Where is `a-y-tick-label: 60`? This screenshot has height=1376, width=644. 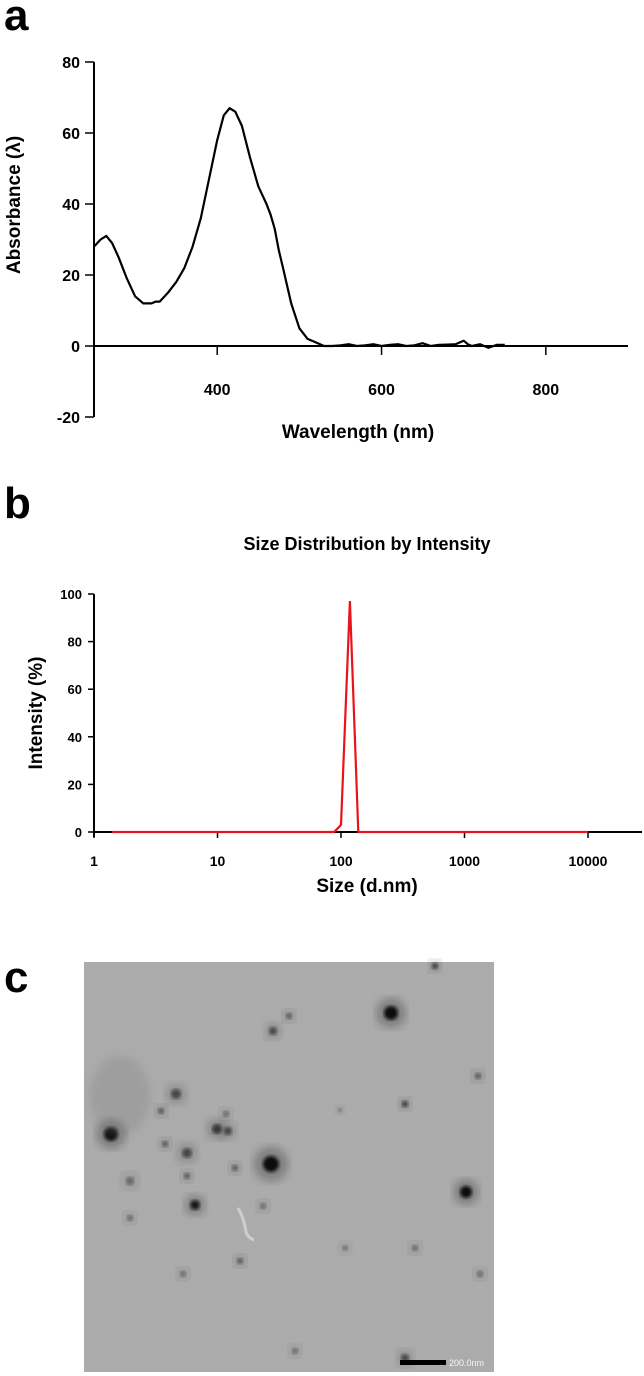 a-y-tick-label: 60 is located at coordinates (71, 134).